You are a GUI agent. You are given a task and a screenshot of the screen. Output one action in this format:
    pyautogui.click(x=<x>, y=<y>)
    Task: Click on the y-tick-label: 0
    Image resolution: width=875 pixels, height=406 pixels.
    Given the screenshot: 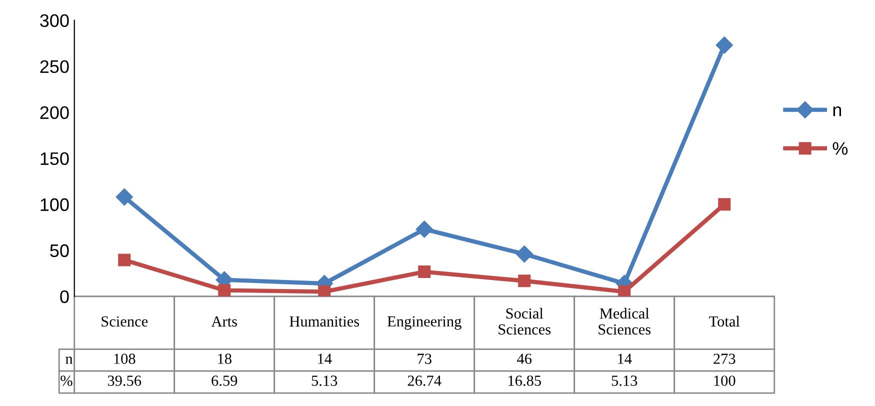 What is the action you would take?
    pyautogui.click(x=64, y=297)
    